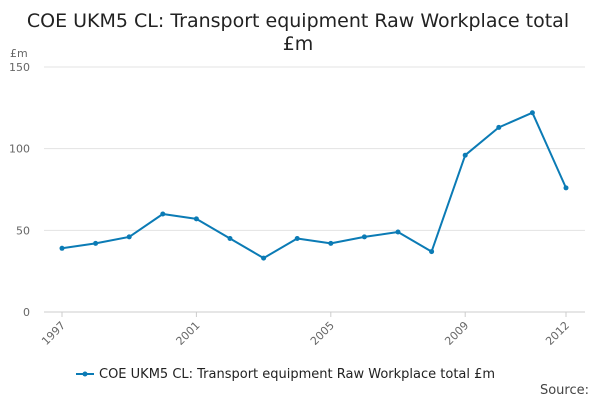 This screenshot has height=400, width=600. What do you see at coordinates (19, 67) in the screenshot?
I see `y-tick-label: 150` at bounding box center [19, 67].